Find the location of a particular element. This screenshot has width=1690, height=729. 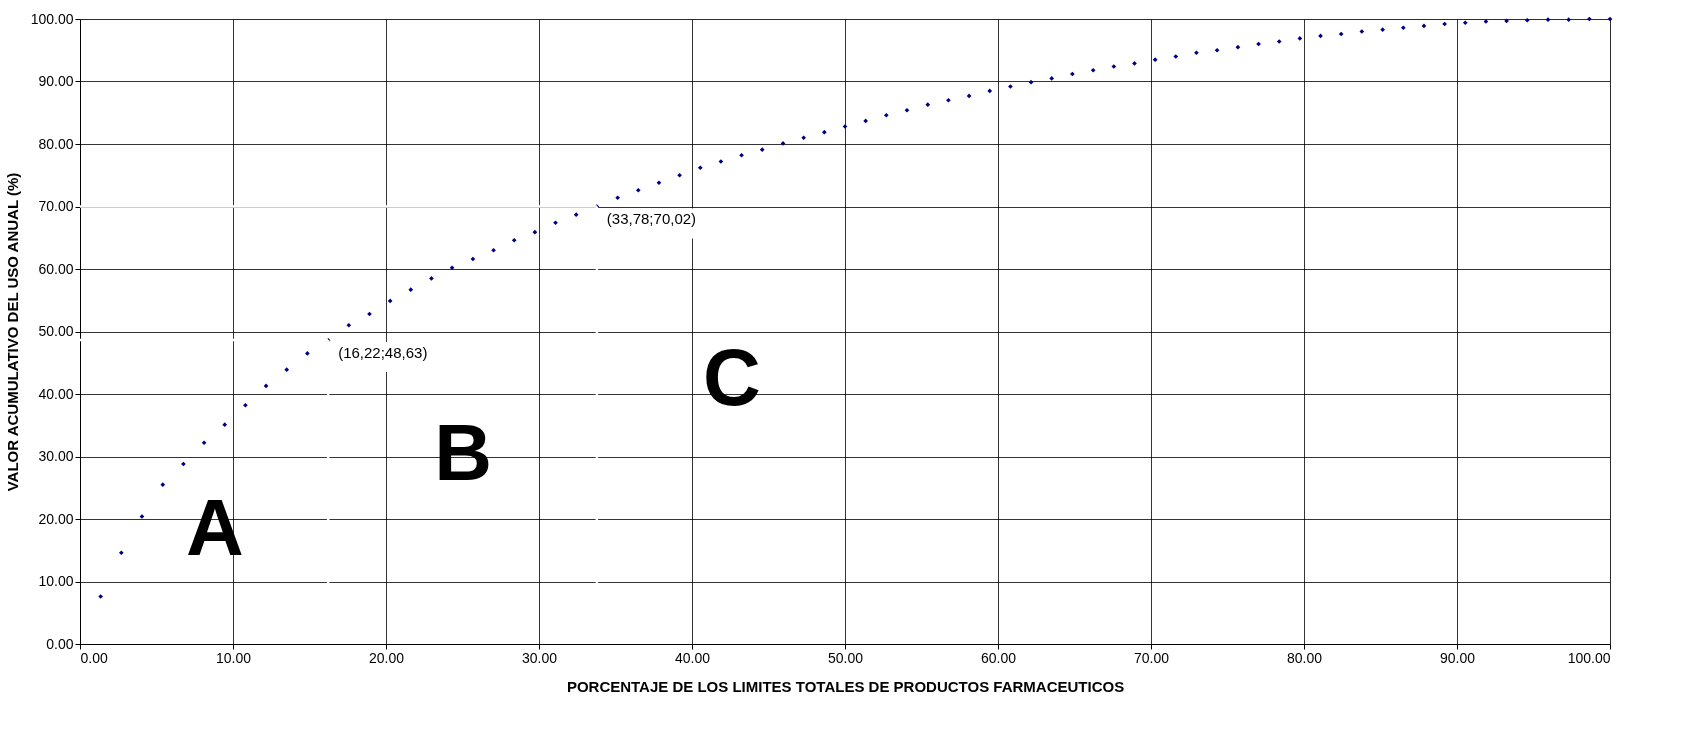

y-tick-label: 0.00 is located at coordinates (60, 643).